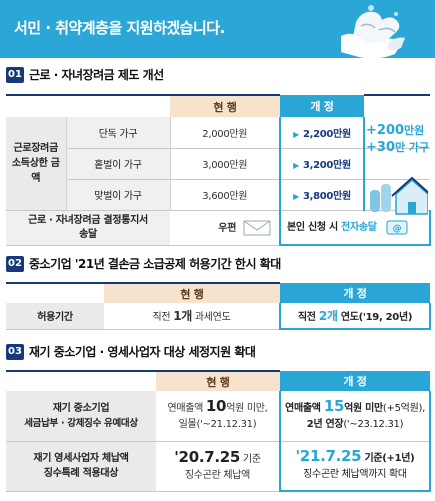 Image resolution: width=435 pixels, height=501 pixels. Describe the element at coordinates (36, 164) in the screenshot. I see `group-label: 근로장려금 소득상한 금액` at that location.